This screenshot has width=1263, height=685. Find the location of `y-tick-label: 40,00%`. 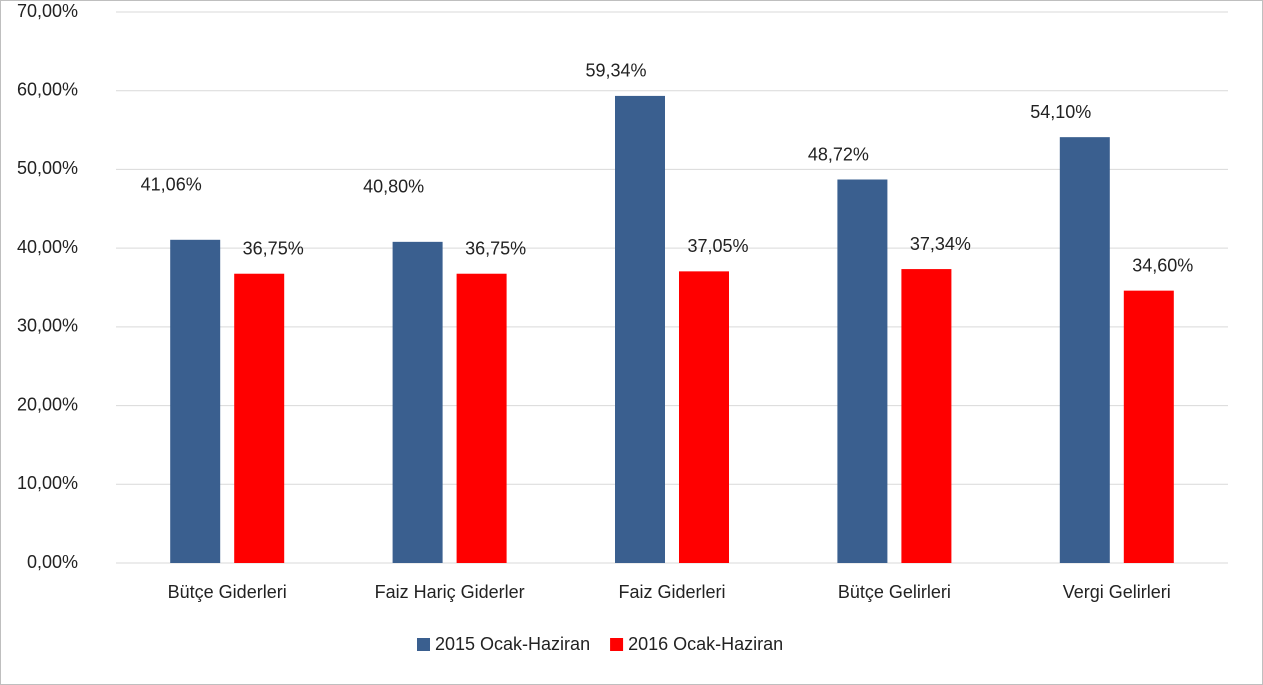

y-tick-label: 40,00% is located at coordinates (47, 247).